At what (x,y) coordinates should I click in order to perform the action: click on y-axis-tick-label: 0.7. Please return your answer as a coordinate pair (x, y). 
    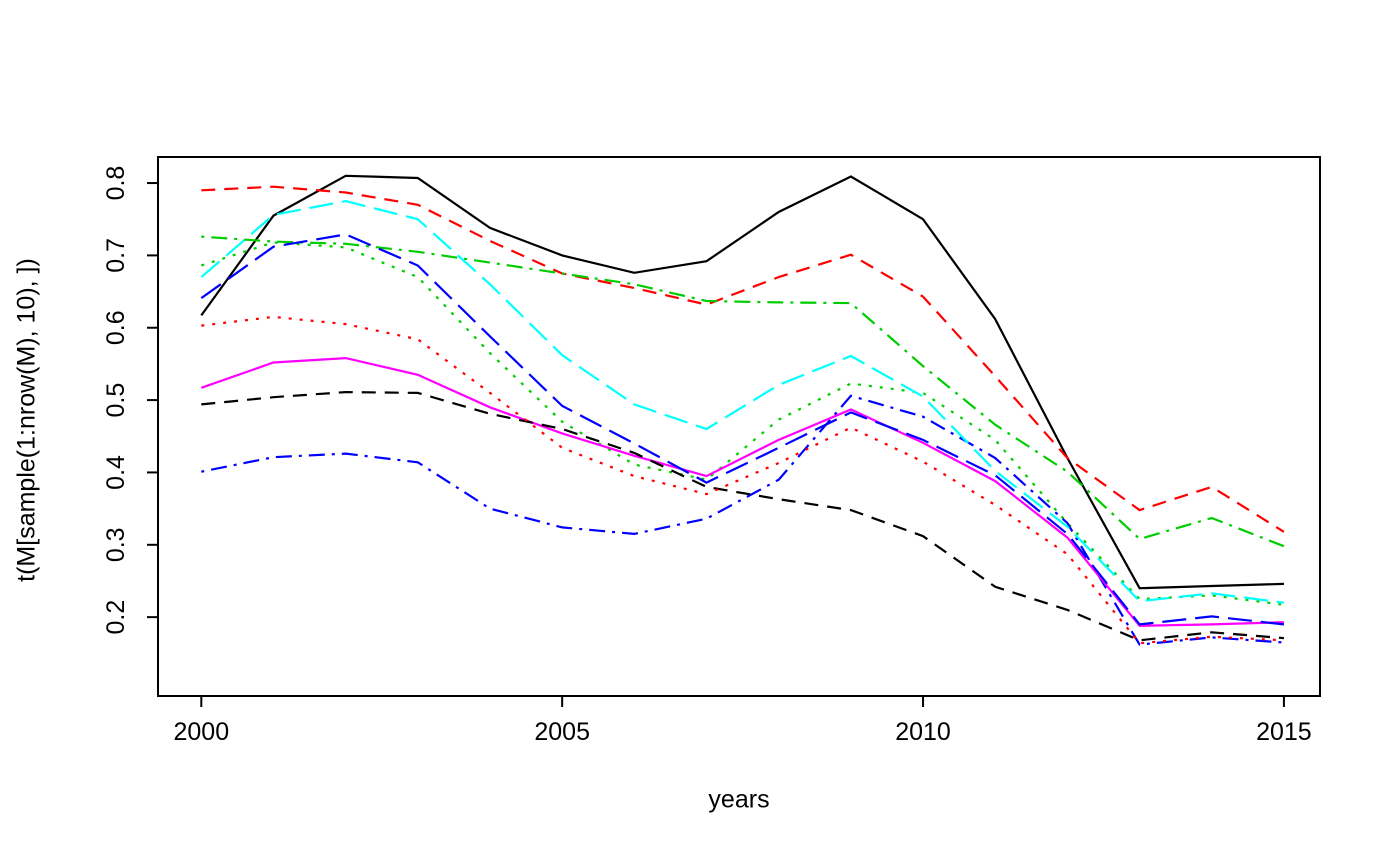
    Looking at the image, I should click on (116, 255).